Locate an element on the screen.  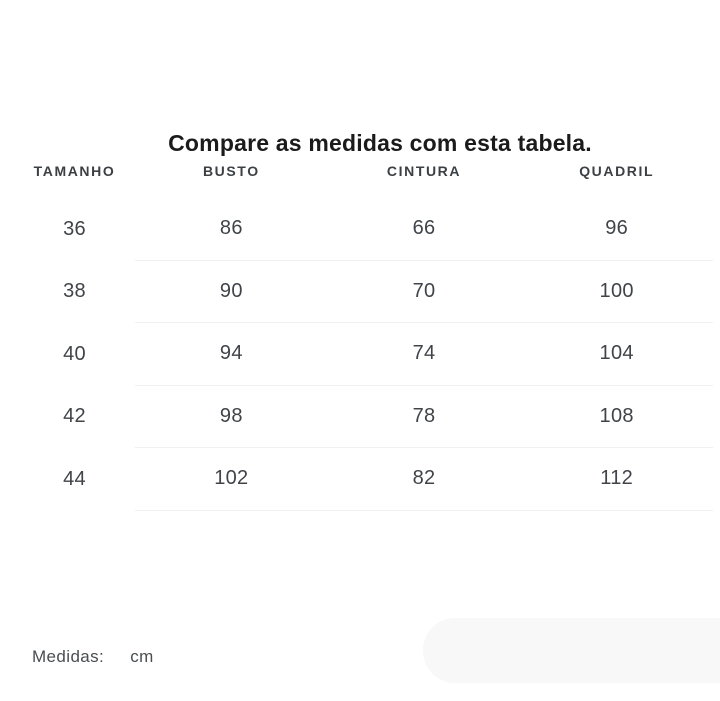
measure-cells: 86 66 96 is located at coordinates (424, 229).